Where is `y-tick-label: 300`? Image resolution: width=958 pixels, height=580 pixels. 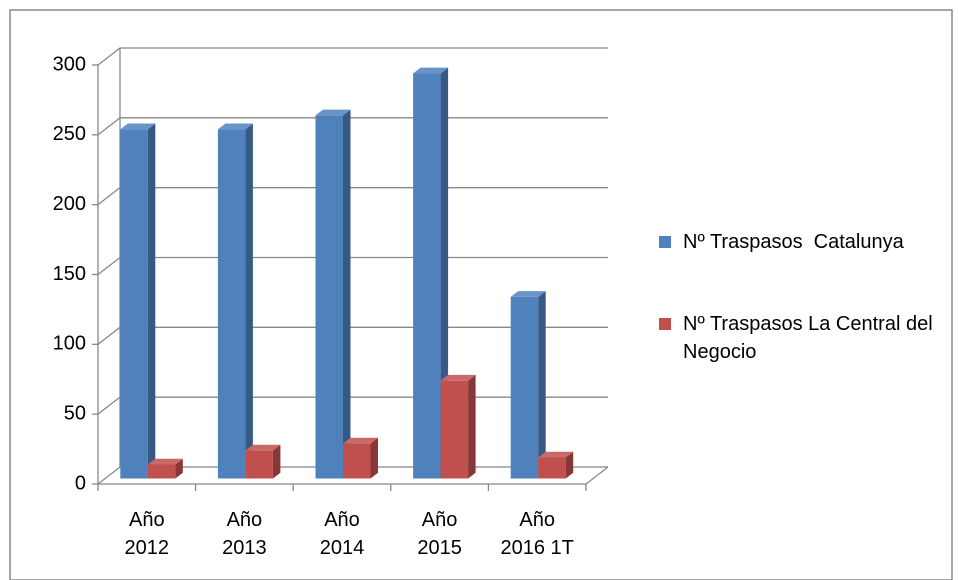
y-tick-label: 300 is located at coordinates (69, 64).